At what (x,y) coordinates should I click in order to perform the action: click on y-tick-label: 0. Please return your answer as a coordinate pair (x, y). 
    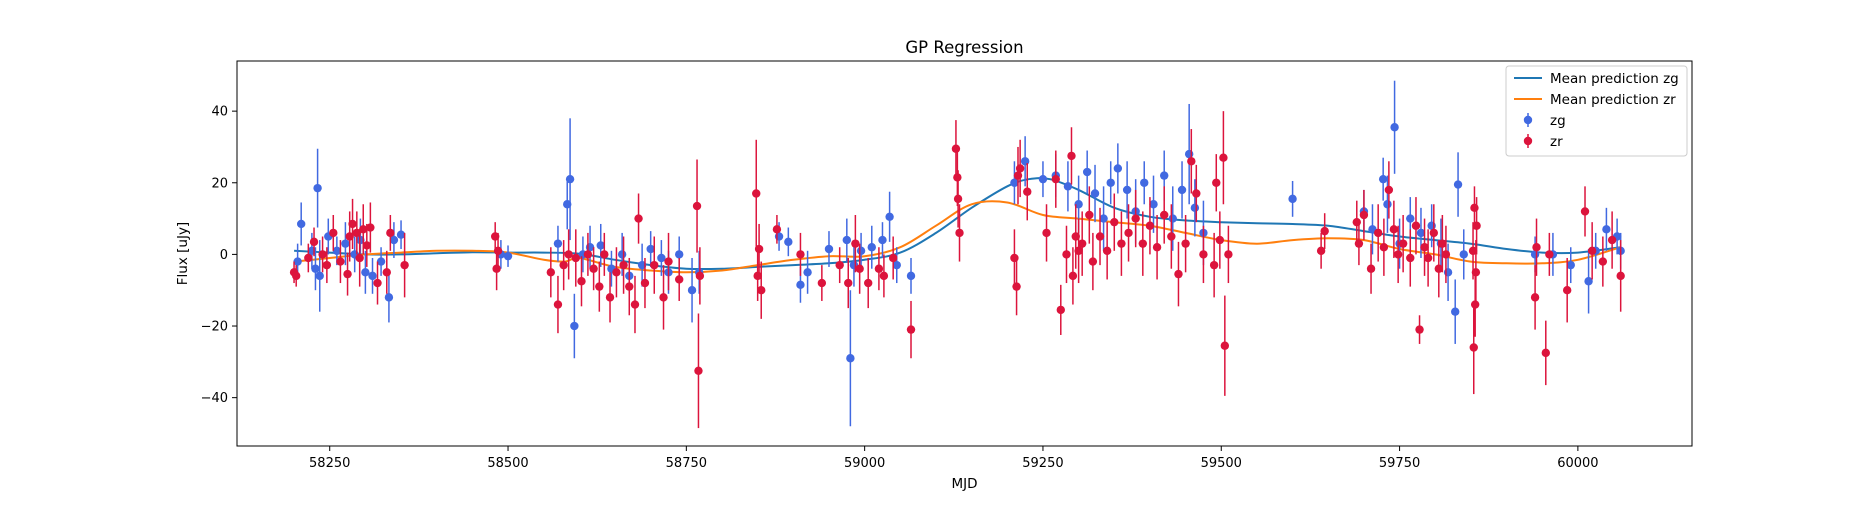
    Looking at the image, I should click on (224, 255).